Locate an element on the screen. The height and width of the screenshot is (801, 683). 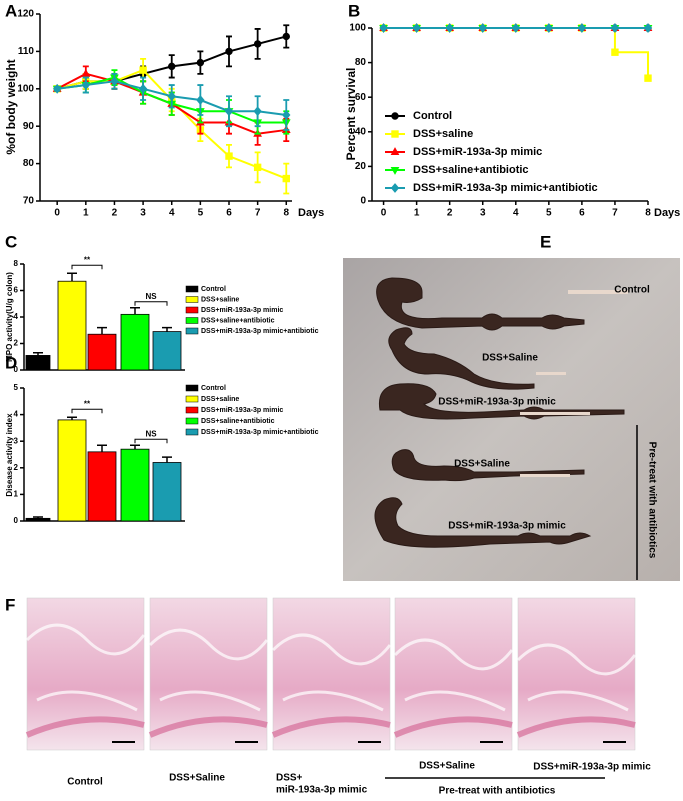
caption: Control is located at coordinates (85, 782).